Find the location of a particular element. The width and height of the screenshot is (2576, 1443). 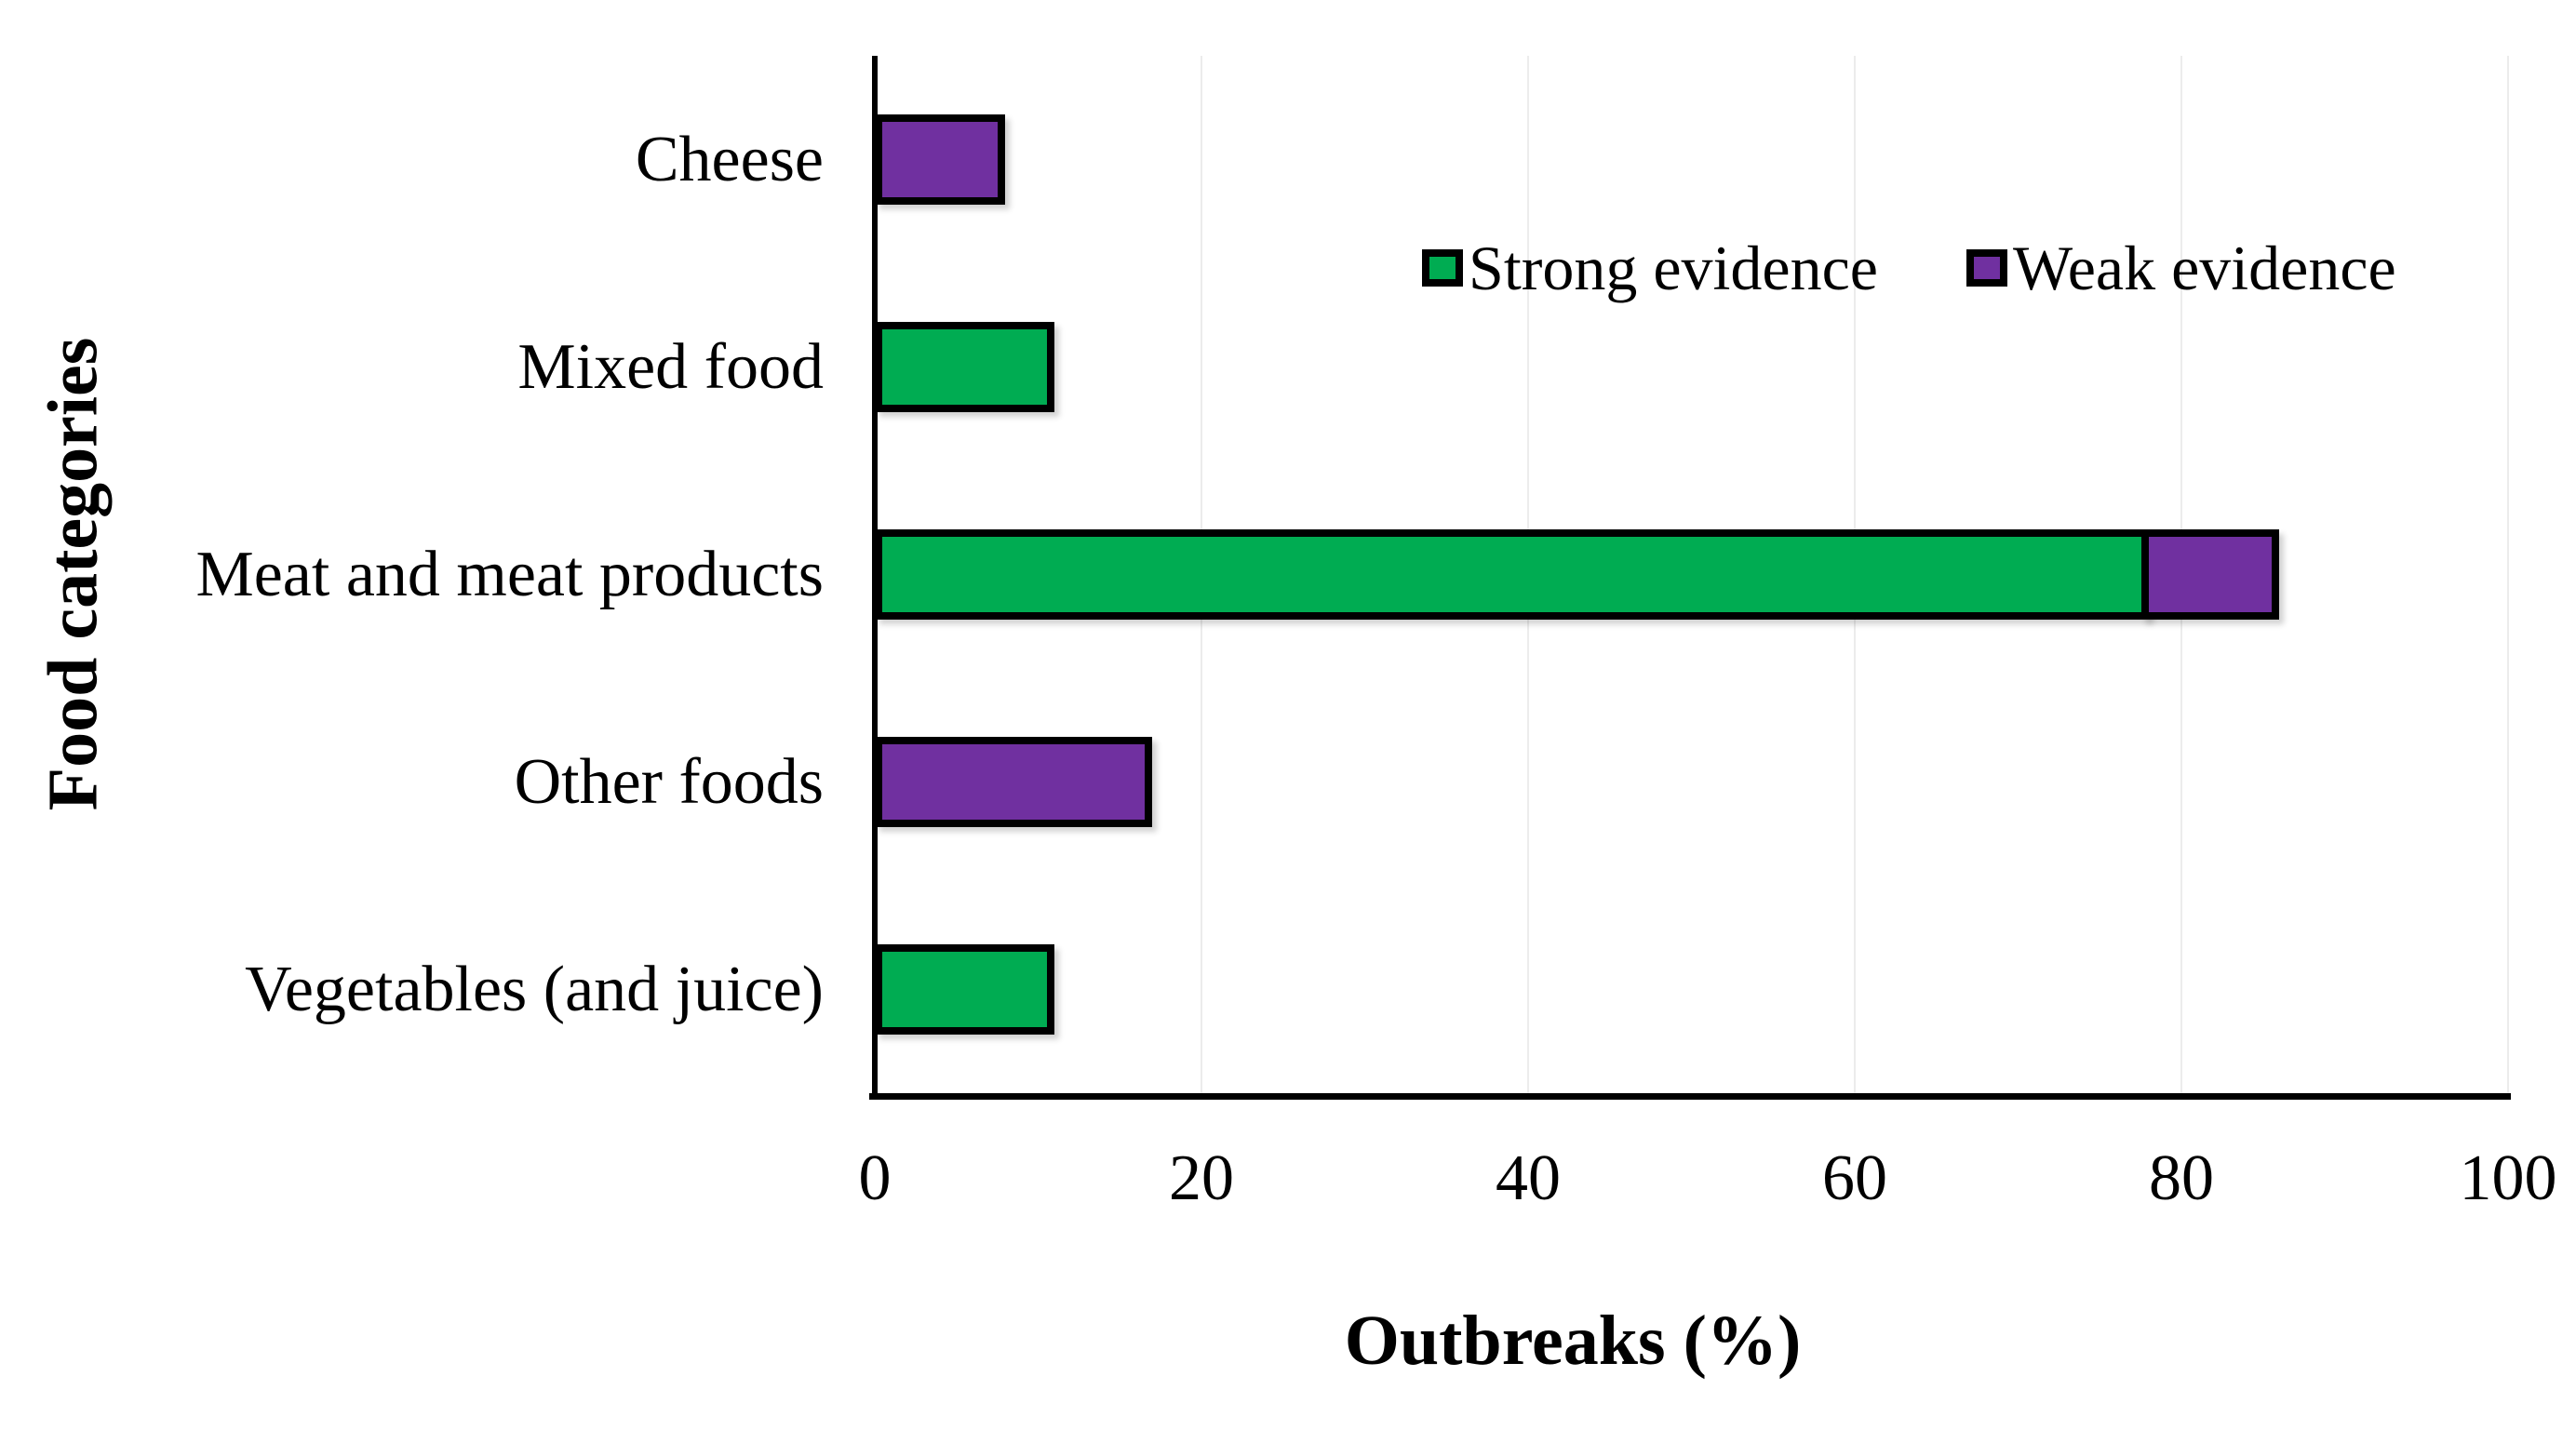

x-axis-title: Outbreaks (%) is located at coordinates (1573, 1341).